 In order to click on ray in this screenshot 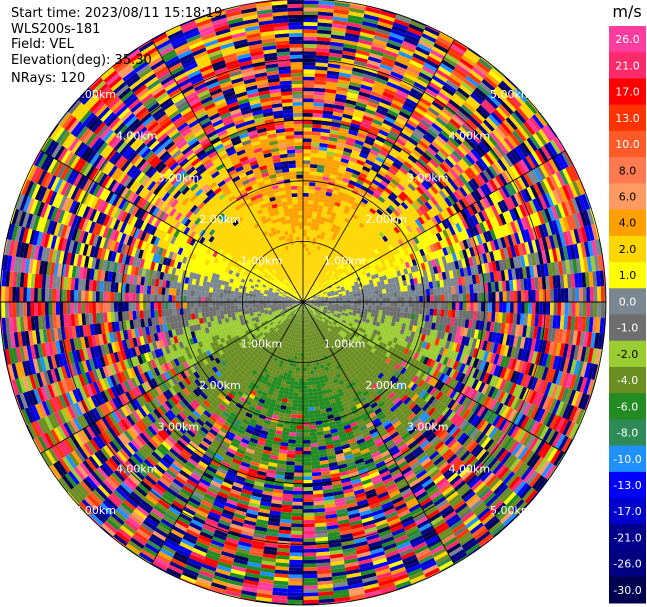, I will do `click(327, 151)`.